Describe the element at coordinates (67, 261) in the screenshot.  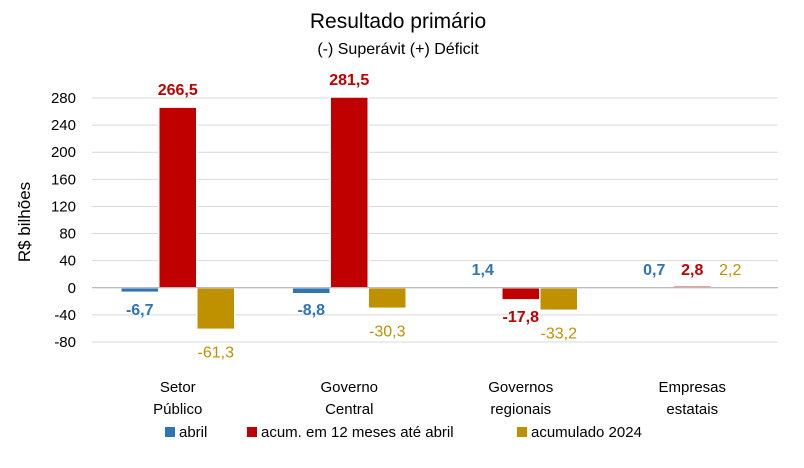
I see `y-tick-label-6: 40` at that location.